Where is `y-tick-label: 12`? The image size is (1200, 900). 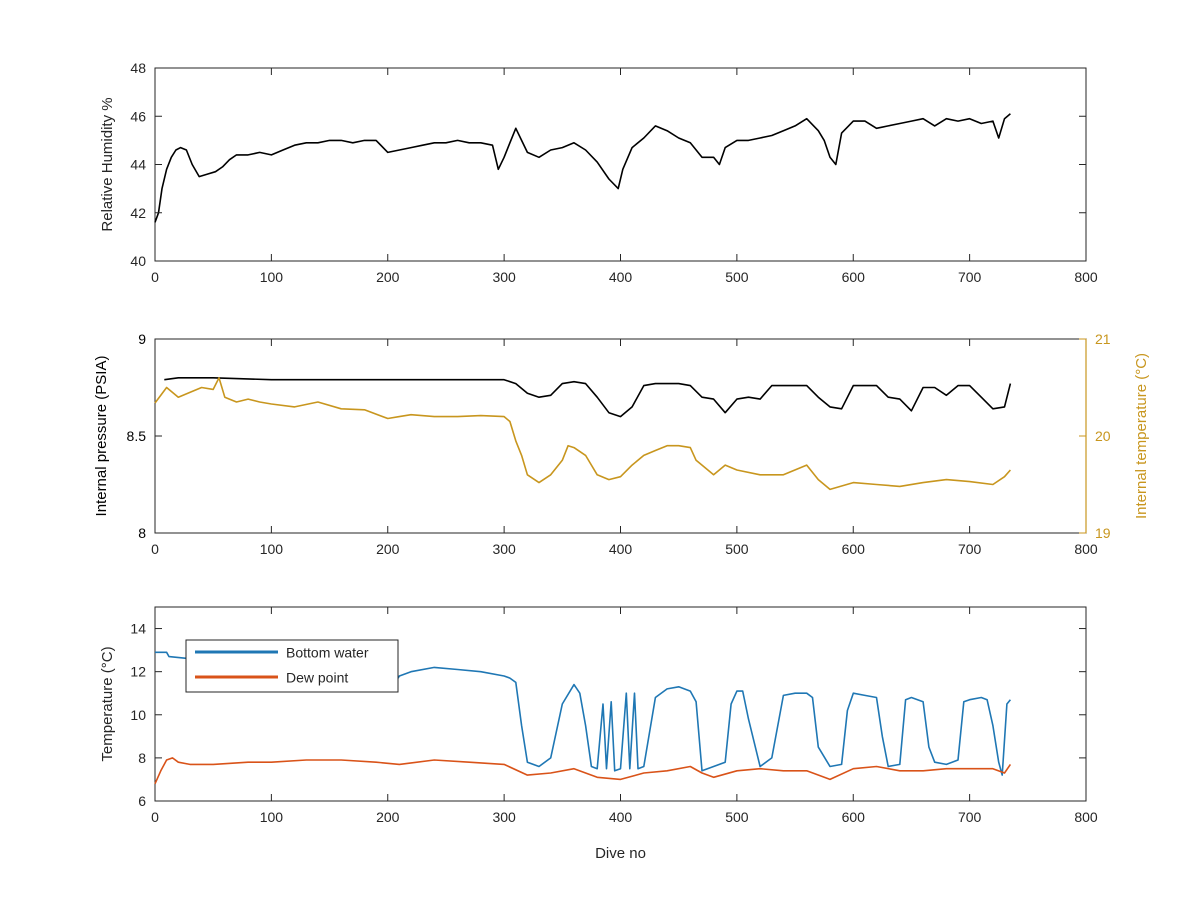 y-tick-label: 12 is located at coordinates (138, 672).